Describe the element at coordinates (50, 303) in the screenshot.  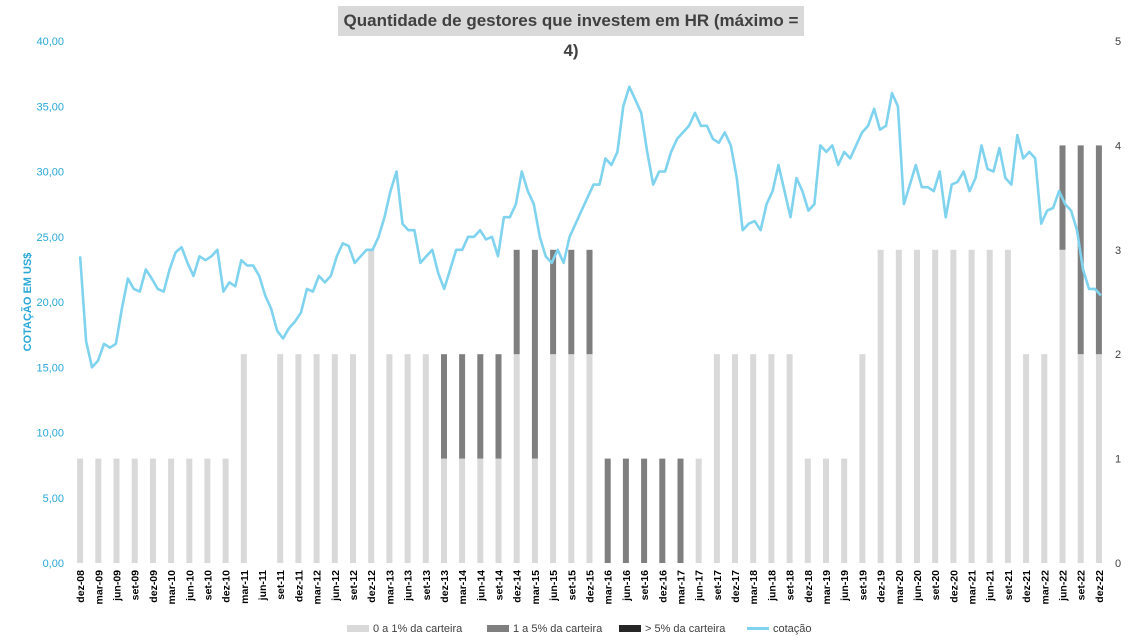
I see `y-left-tick-label: 20,00` at that location.